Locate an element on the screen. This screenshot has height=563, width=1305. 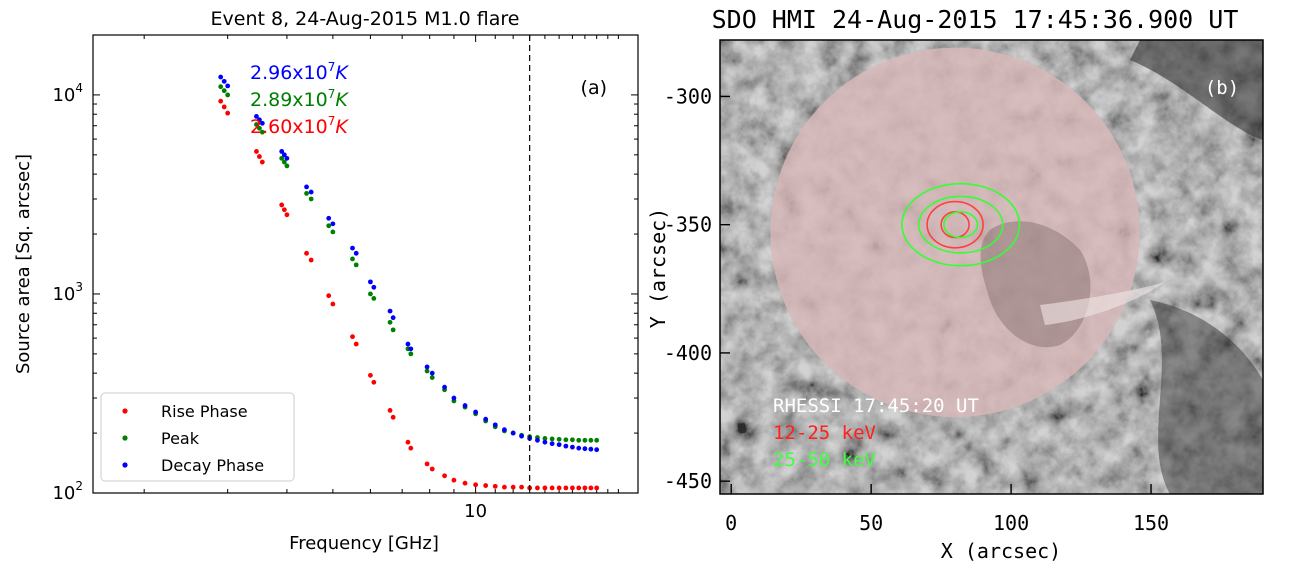
rhessi-contours is located at coordinates (961, 224).